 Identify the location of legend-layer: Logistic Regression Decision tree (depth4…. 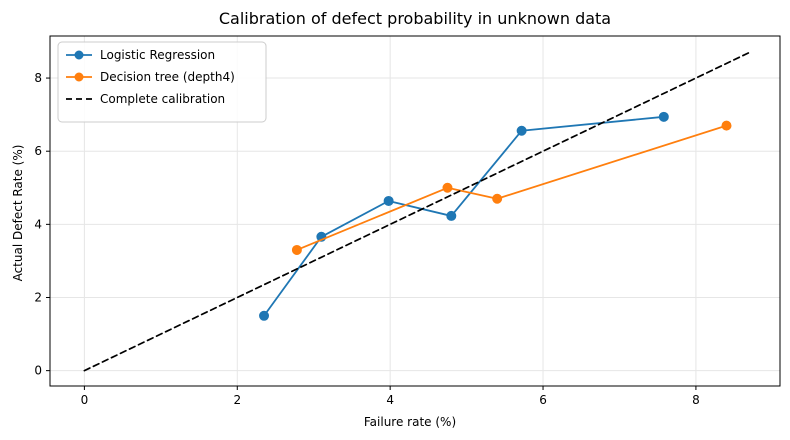
(162, 82).